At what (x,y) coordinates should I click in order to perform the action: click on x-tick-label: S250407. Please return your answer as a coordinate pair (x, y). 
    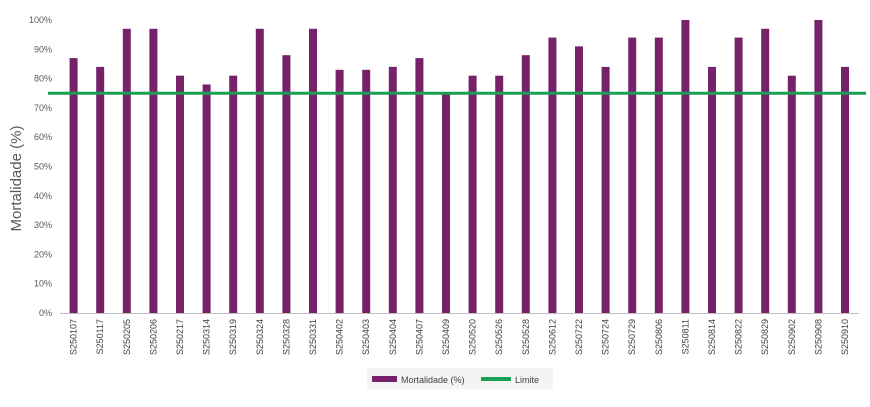
    Looking at the image, I should click on (419, 337).